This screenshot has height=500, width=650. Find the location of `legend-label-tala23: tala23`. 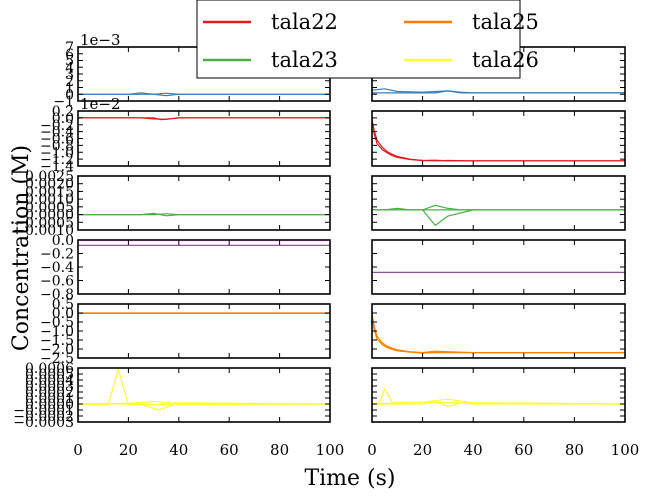

legend-label-tala23: tala23 is located at coordinates (304, 60).